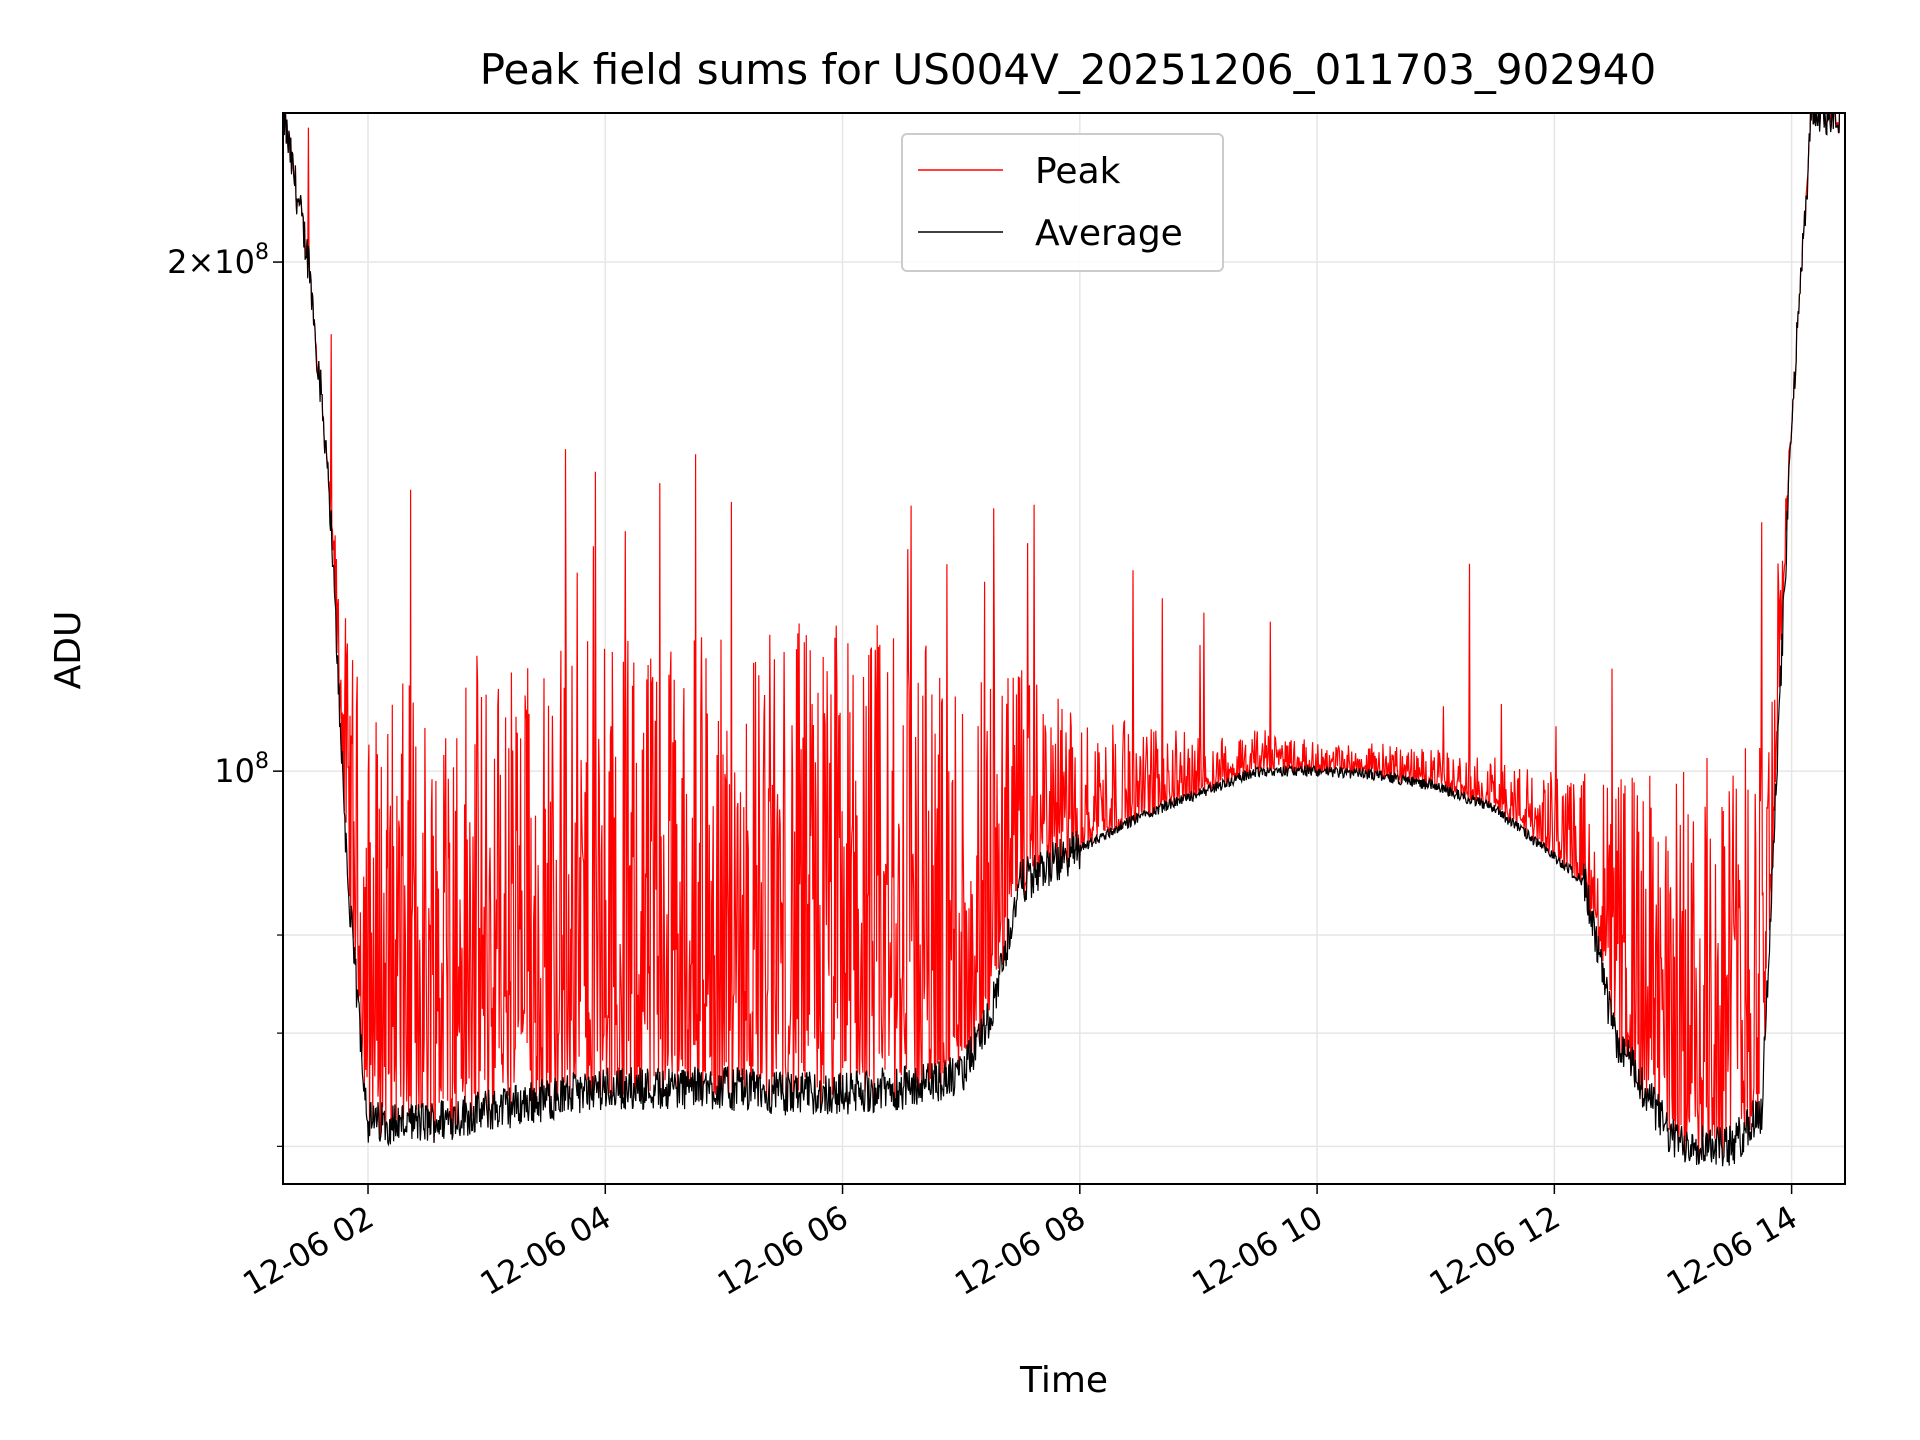 Image resolution: width=1920 pixels, height=1440 pixels. Describe the element at coordinates (241, 769) in the screenshot. I see `y-tick-label: 108` at that location.